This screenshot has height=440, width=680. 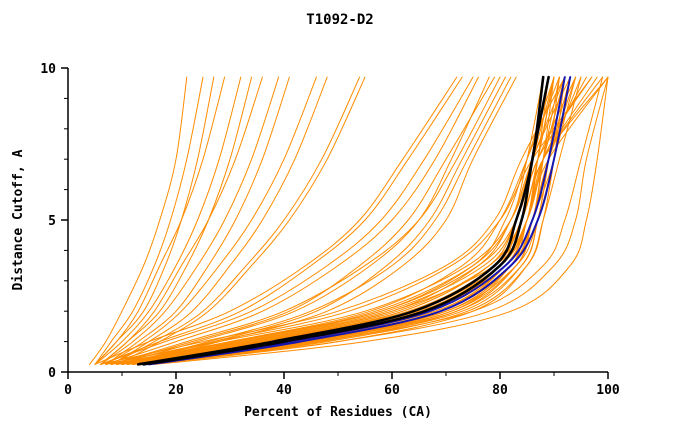 What do you see at coordinates (52, 373) in the screenshot?
I see `y-tick-label: 0` at bounding box center [52, 373].